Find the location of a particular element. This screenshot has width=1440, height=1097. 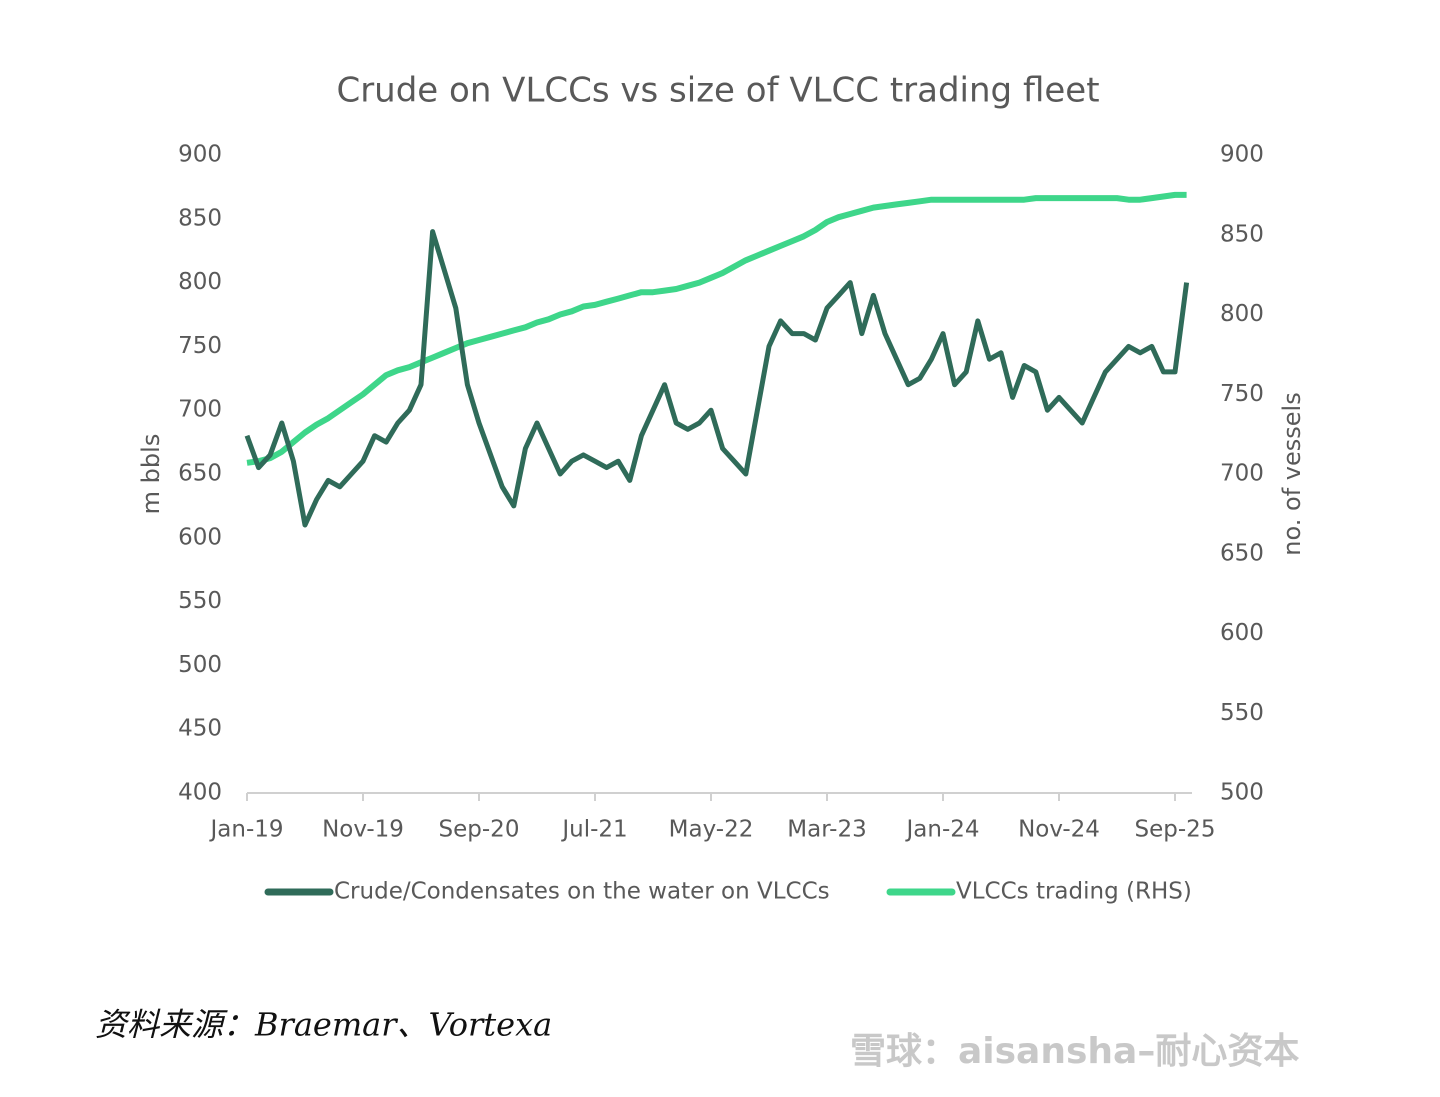

x-tick-label: Sep-20 is located at coordinates (479, 830).